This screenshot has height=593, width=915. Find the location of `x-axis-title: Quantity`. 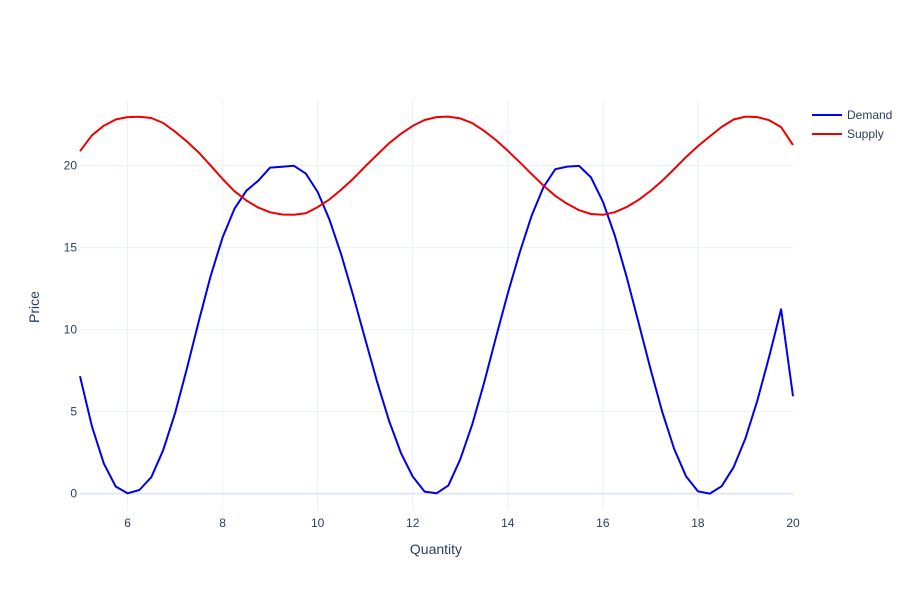

x-axis-title: Quantity is located at coordinates (436, 549).